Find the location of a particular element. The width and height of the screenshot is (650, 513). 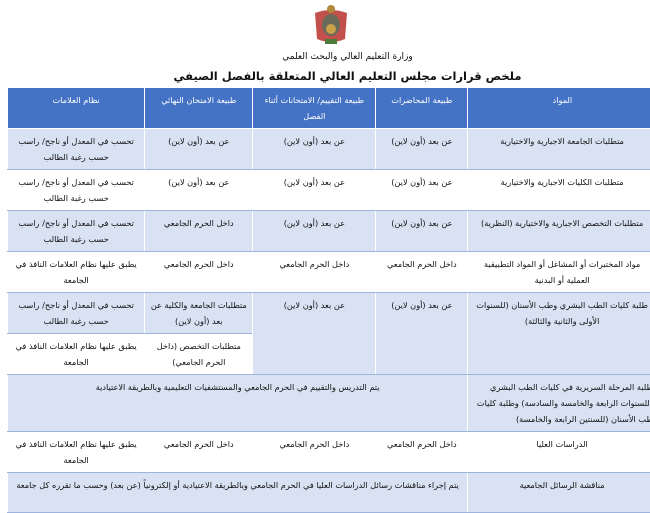

cell: متطلبات الكليات الاجبارية والاختيارية is located at coordinates (559, 190).